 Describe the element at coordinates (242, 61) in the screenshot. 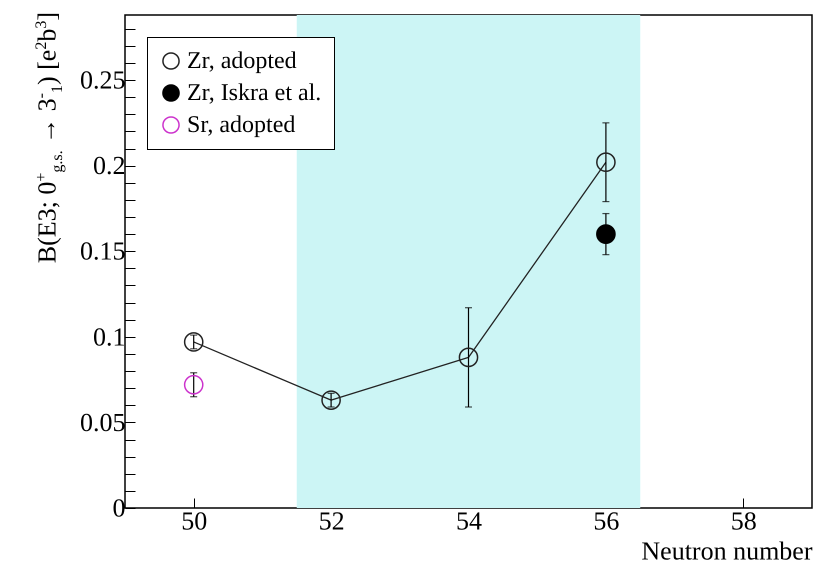

I see `legend-label: Zr, adopted` at that location.